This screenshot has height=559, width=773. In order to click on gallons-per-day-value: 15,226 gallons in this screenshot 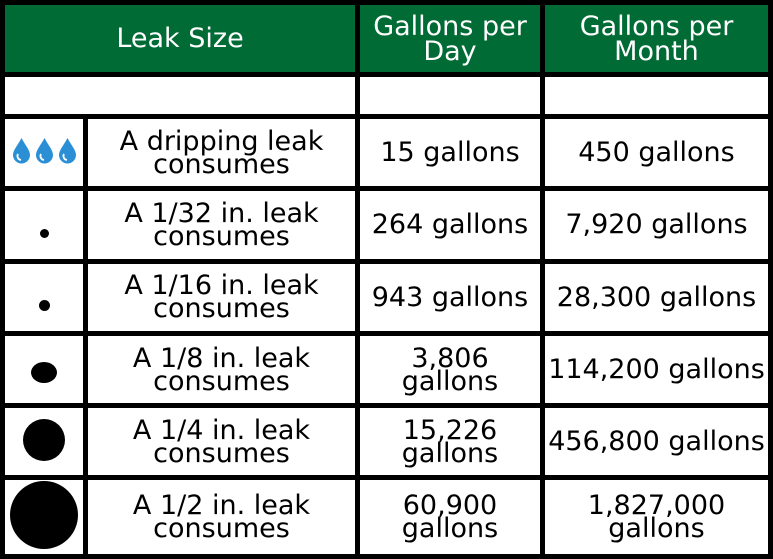, I will do `click(450, 442)`.